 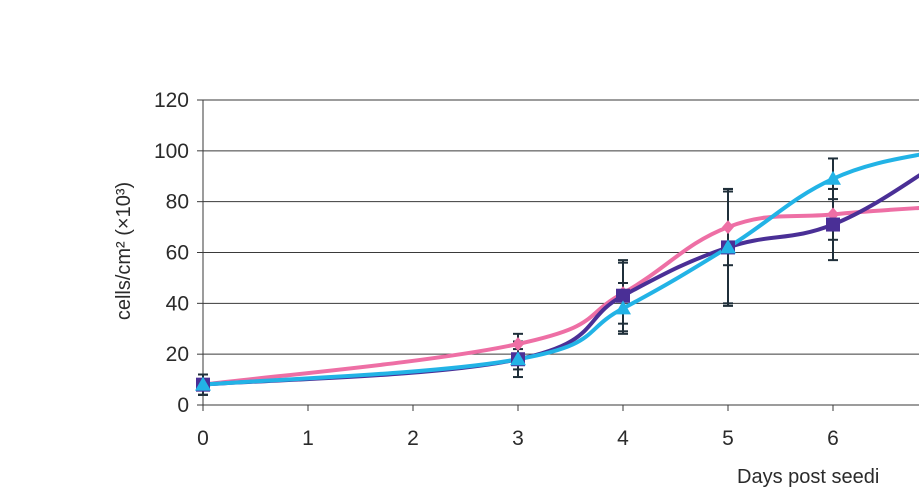 What do you see at coordinates (623, 438) in the screenshot?
I see `x-tick-label: 4` at bounding box center [623, 438].